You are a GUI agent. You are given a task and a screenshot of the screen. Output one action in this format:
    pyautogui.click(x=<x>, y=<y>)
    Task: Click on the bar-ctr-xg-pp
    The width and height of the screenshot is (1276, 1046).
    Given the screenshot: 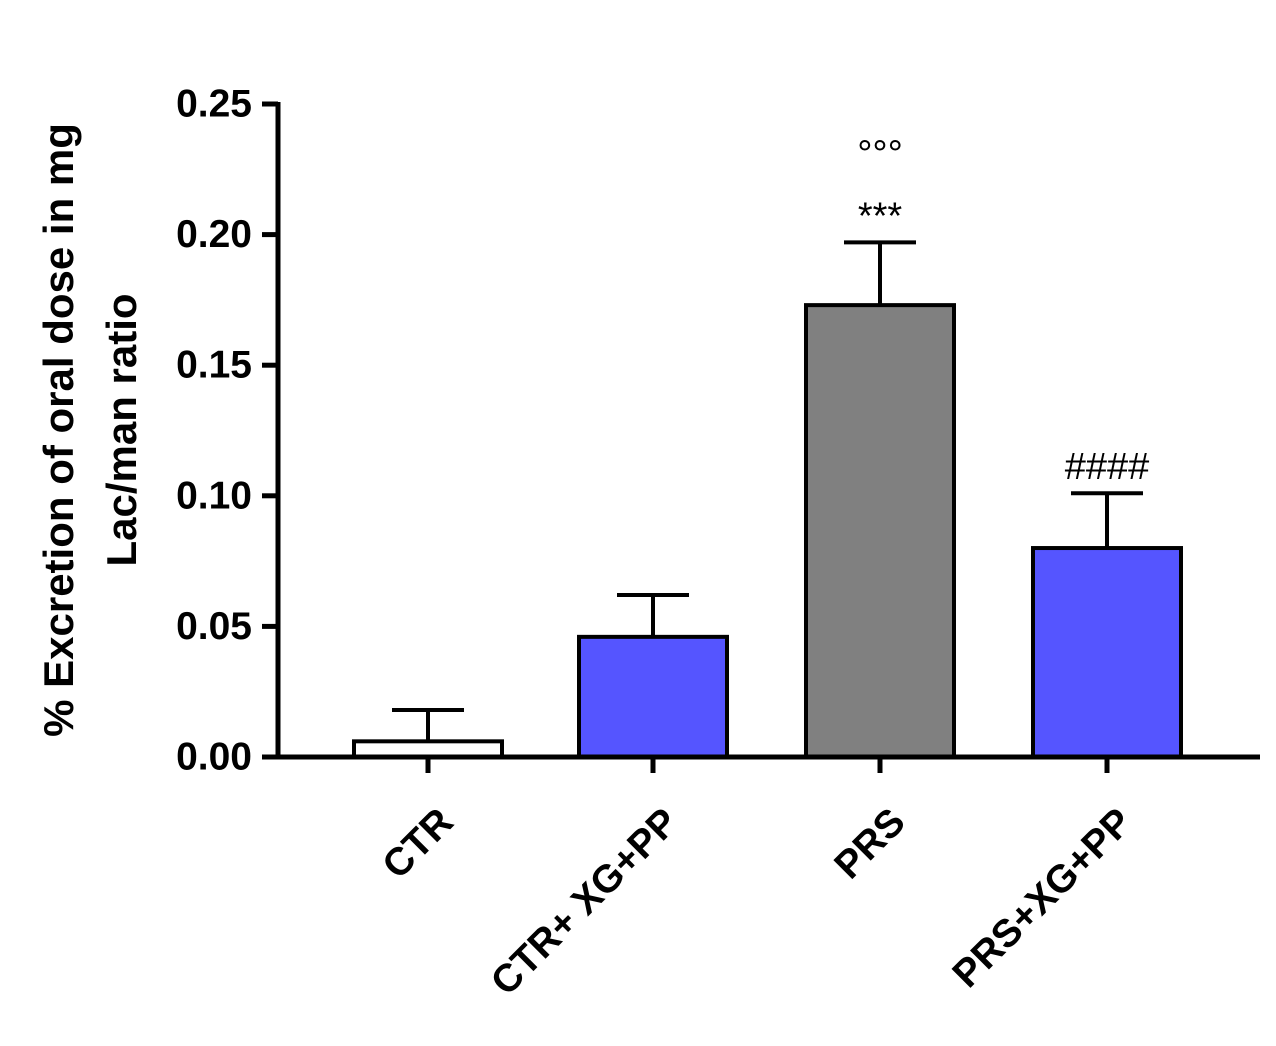 What is the action you would take?
    pyautogui.click(x=653, y=697)
    